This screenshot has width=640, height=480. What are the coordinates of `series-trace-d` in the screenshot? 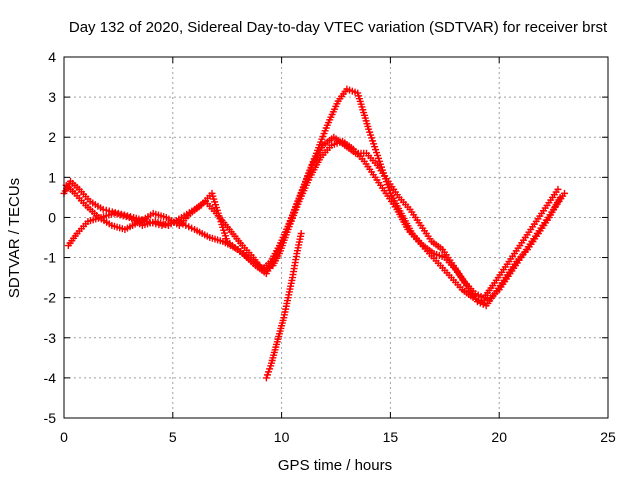 It's located at (283, 305).